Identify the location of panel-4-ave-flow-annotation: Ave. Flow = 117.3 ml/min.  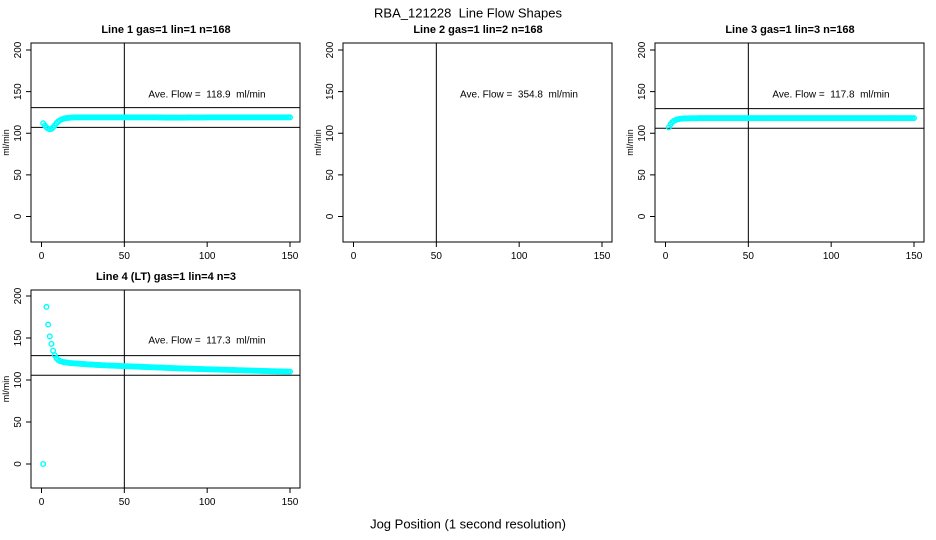
(207, 341).